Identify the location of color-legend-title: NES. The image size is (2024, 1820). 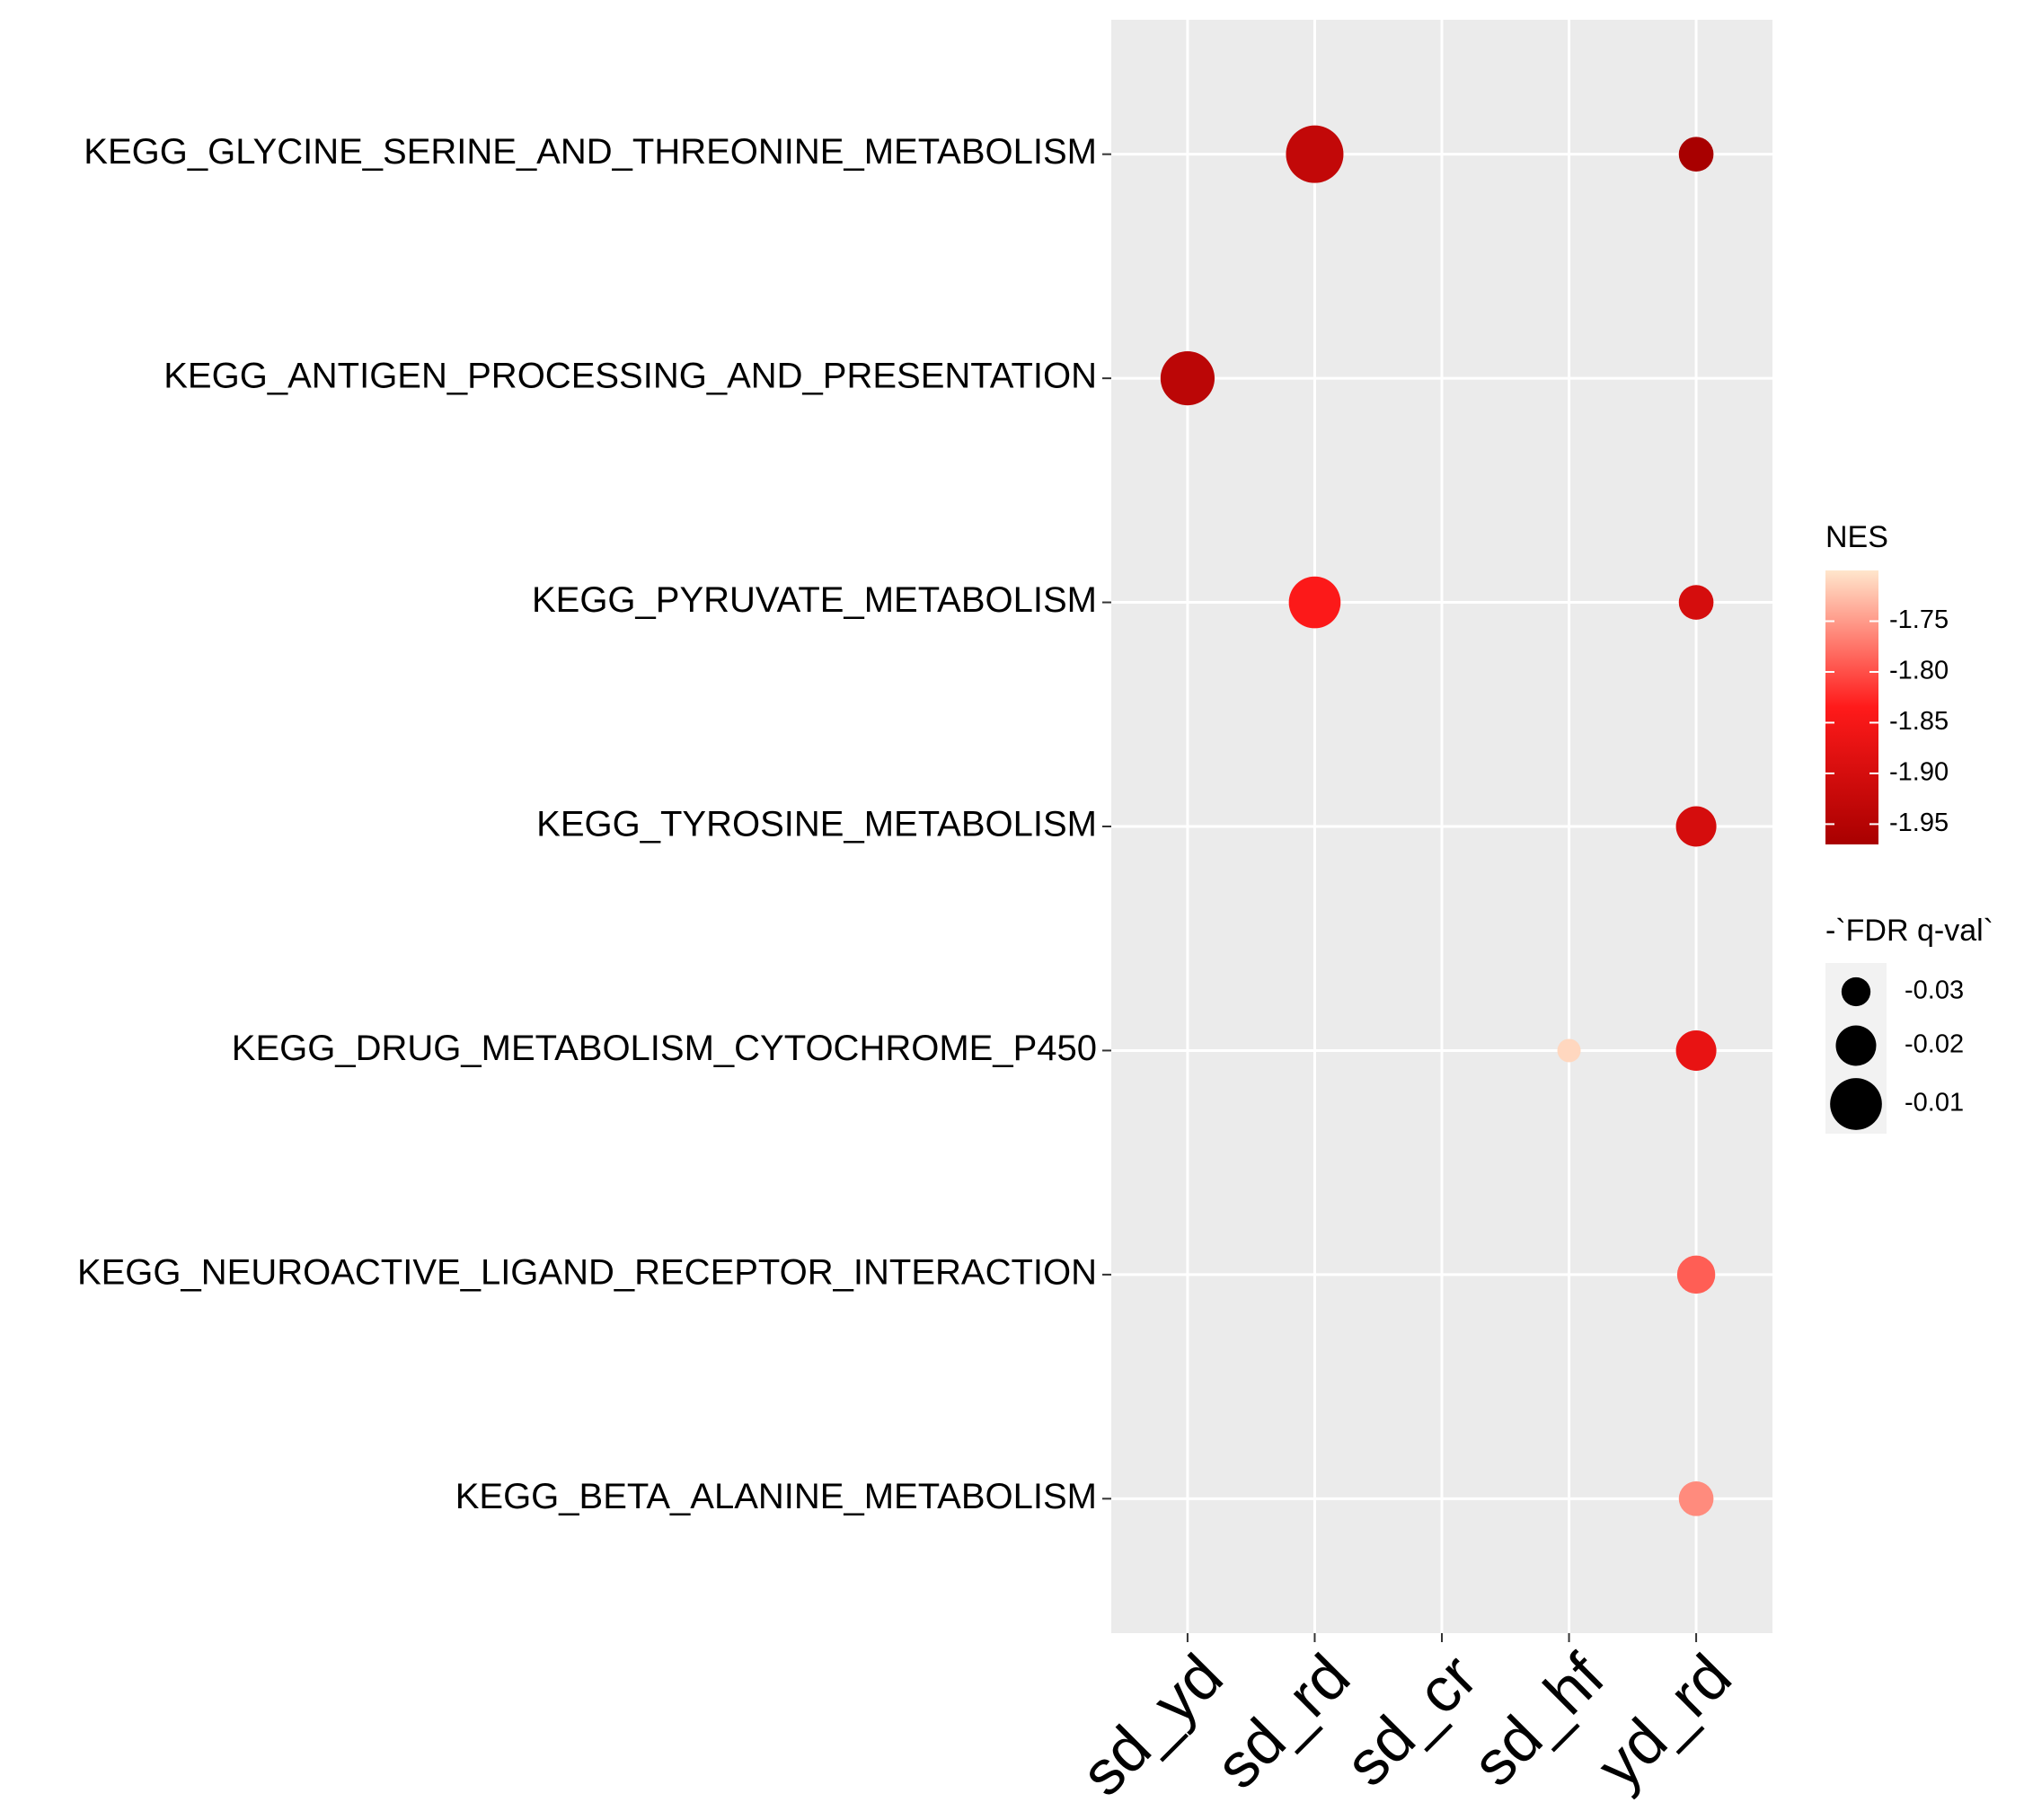
(1857, 537).